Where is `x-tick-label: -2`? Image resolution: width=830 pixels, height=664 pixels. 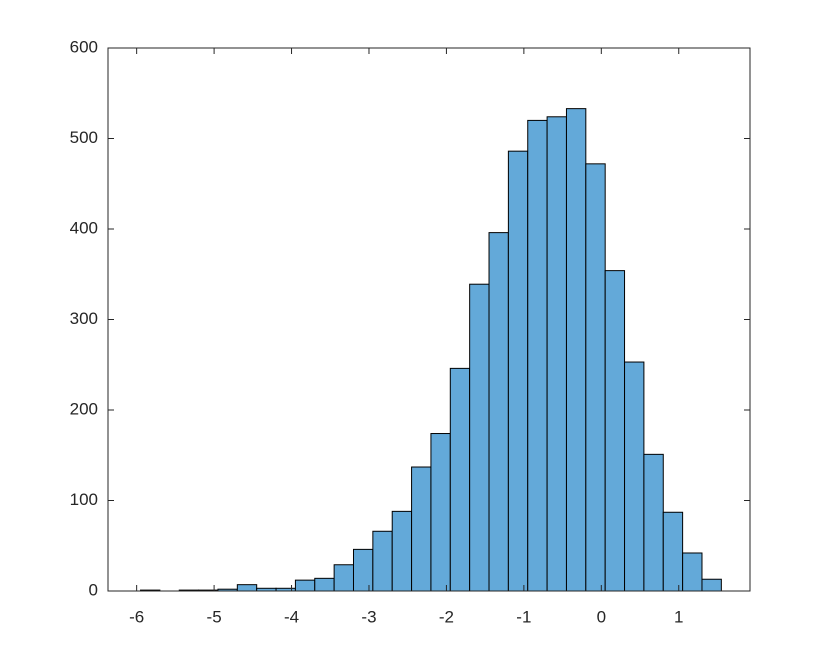 x-tick-label: -2 is located at coordinates (446, 616).